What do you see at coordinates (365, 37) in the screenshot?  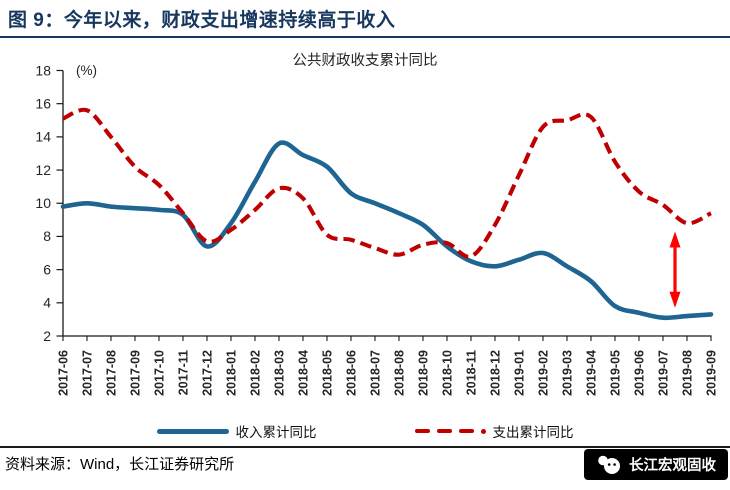 I see `title-divider` at bounding box center [365, 37].